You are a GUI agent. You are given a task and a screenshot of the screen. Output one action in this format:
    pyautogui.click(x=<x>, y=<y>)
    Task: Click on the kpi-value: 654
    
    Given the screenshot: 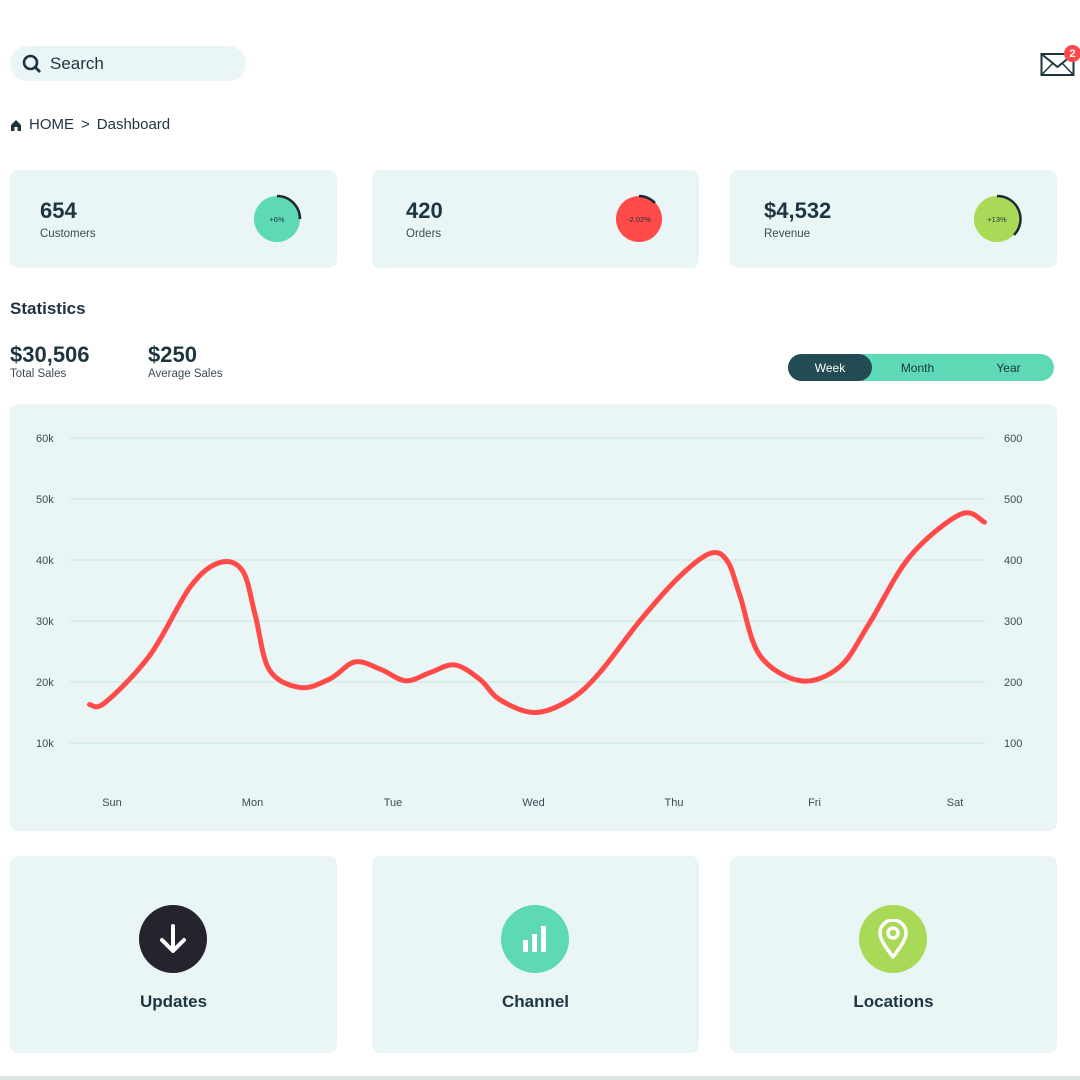 What is the action you would take?
    pyautogui.click(x=58, y=210)
    